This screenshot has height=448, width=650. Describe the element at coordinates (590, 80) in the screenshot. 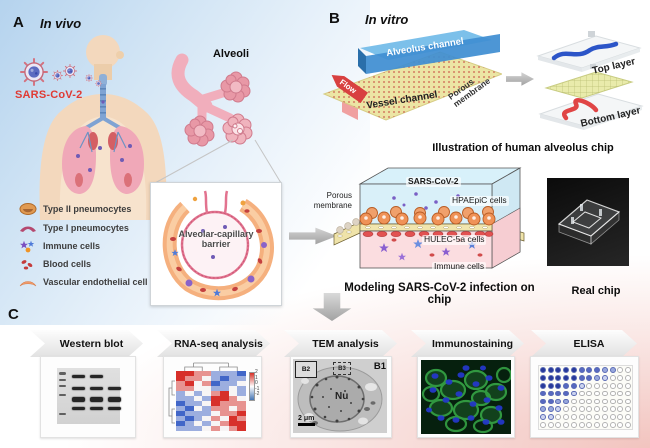

I see `exploded-chip-illustration` at that location.